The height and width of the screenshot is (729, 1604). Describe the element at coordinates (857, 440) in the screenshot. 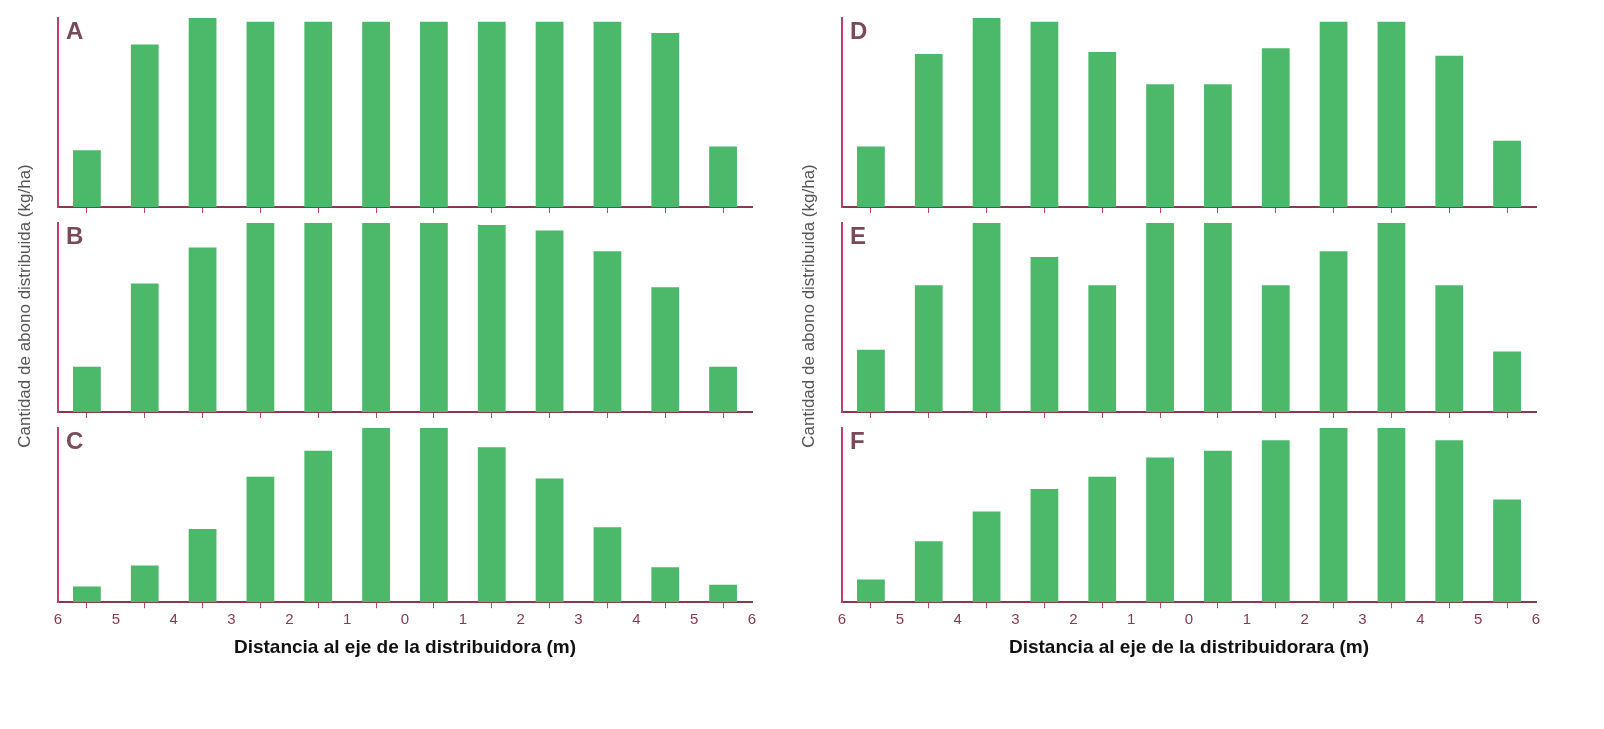

I see `chart-title: F` at that location.